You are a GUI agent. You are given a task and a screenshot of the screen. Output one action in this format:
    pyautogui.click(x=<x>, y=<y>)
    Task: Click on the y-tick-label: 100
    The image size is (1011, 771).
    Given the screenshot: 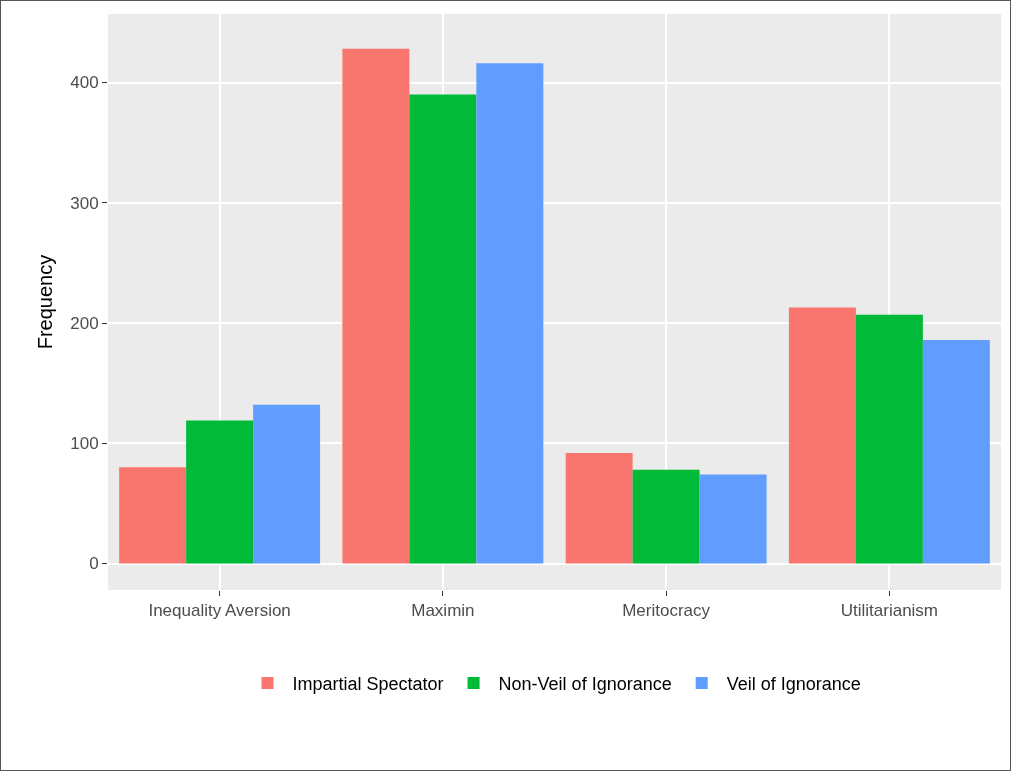 What is the action you would take?
    pyautogui.click(x=84, y=444)
    